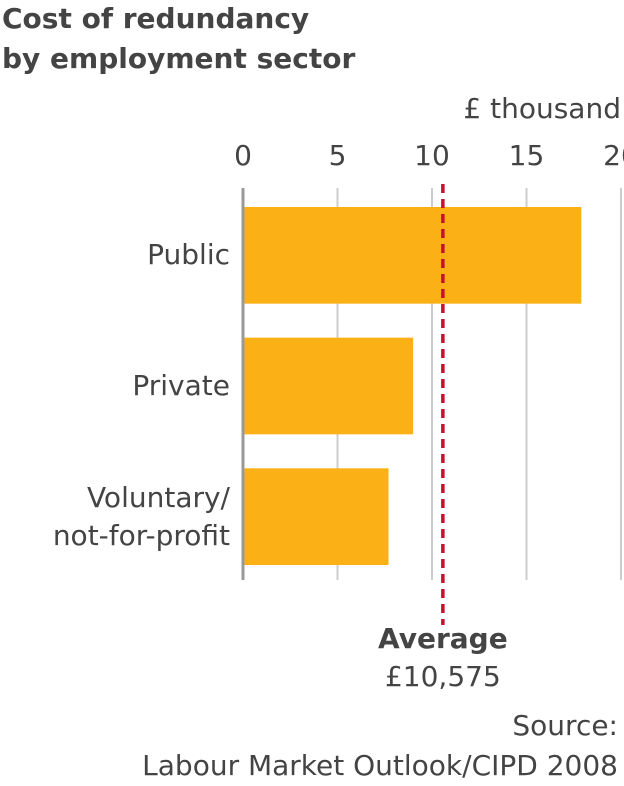  What do you see at coordinates (338, 155) in the screenshot?
I see `x-tick-label: 5` at bounding box center [338, 155].